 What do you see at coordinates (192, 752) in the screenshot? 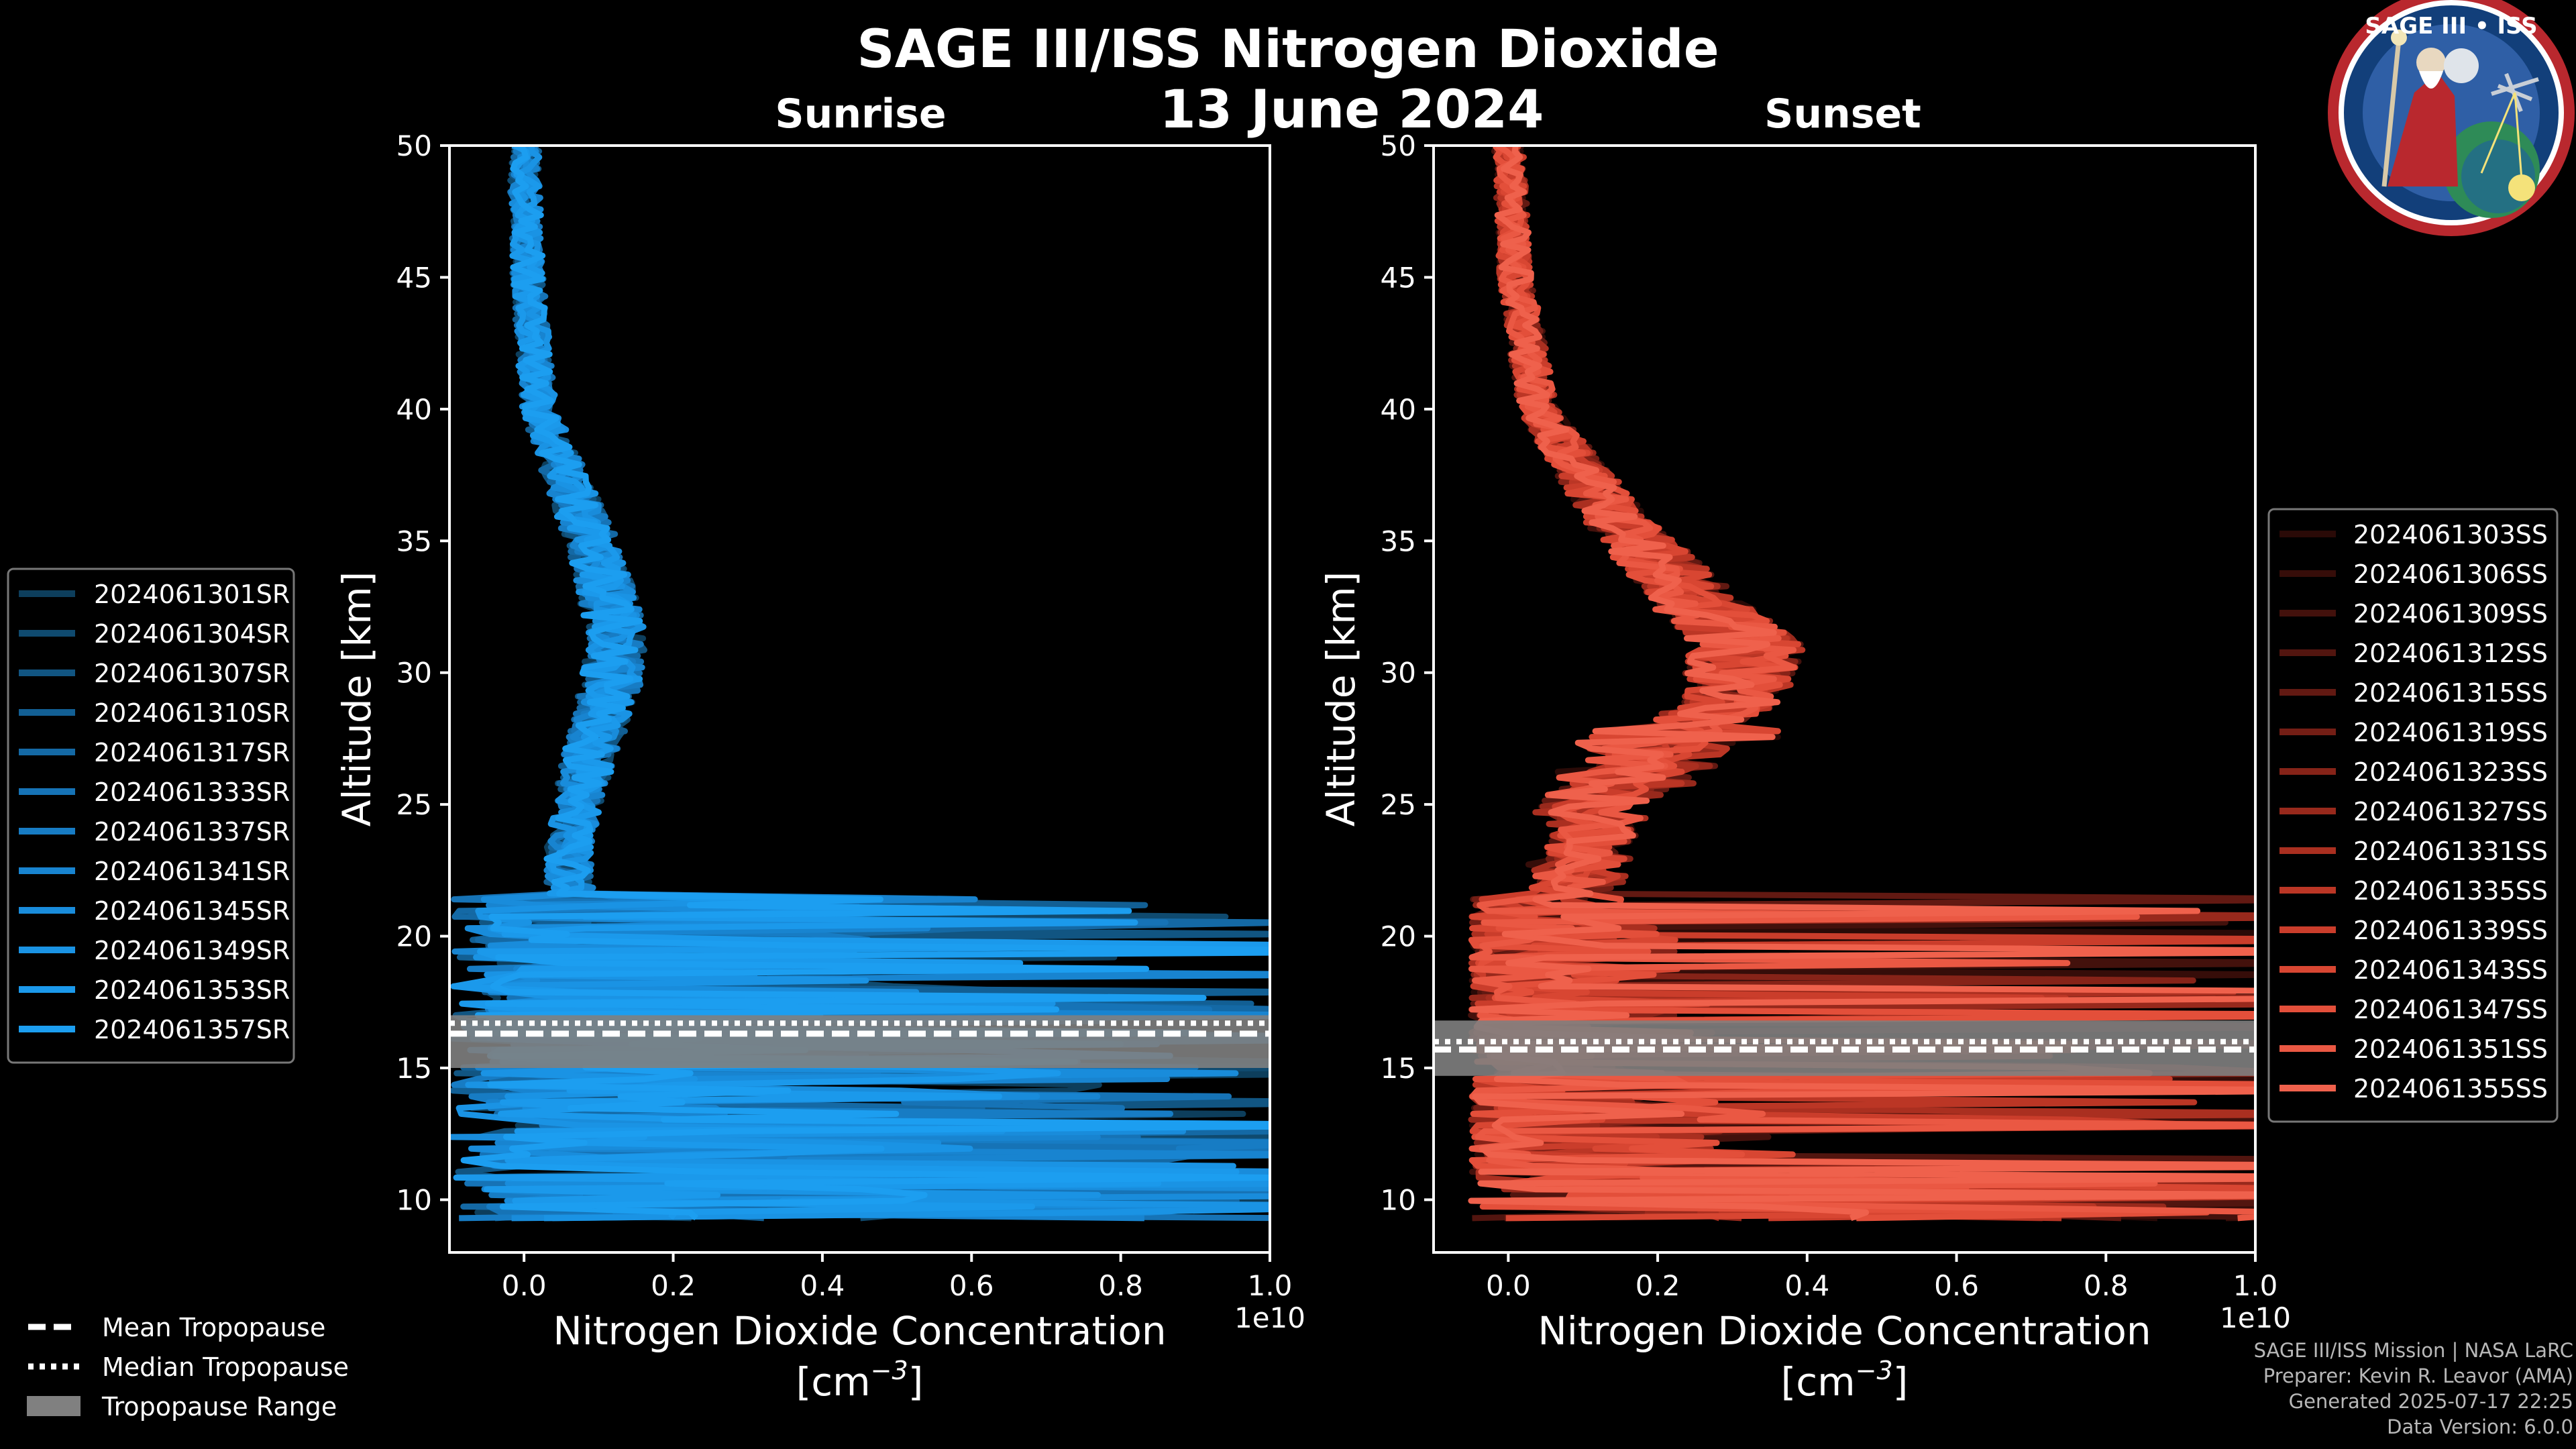
I see `legend-label: 2024061317SR` at bounding box center [192, 752].